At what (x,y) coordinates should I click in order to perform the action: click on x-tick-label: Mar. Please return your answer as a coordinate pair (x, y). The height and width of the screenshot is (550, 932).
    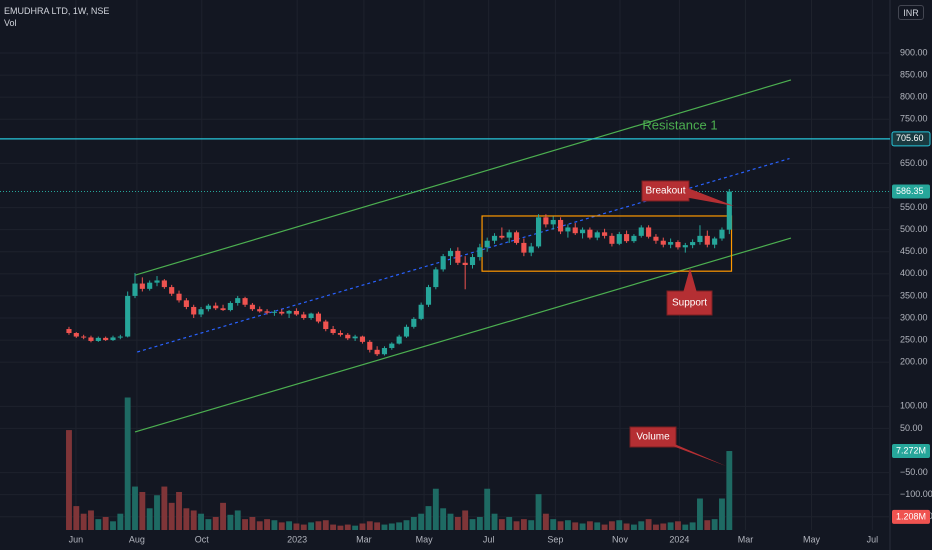
    Looking at the image, I should click on (364, 539).